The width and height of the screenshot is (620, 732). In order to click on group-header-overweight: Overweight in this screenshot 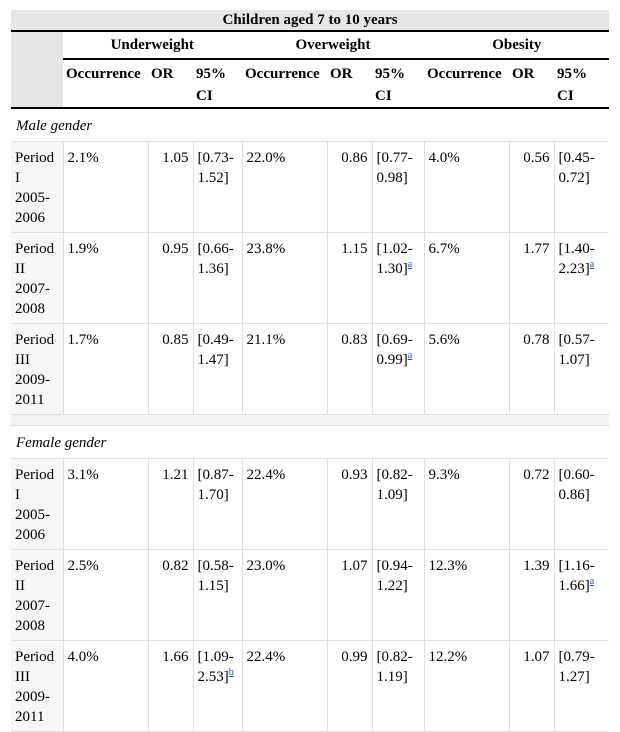, I will do `click(332, 45)`.